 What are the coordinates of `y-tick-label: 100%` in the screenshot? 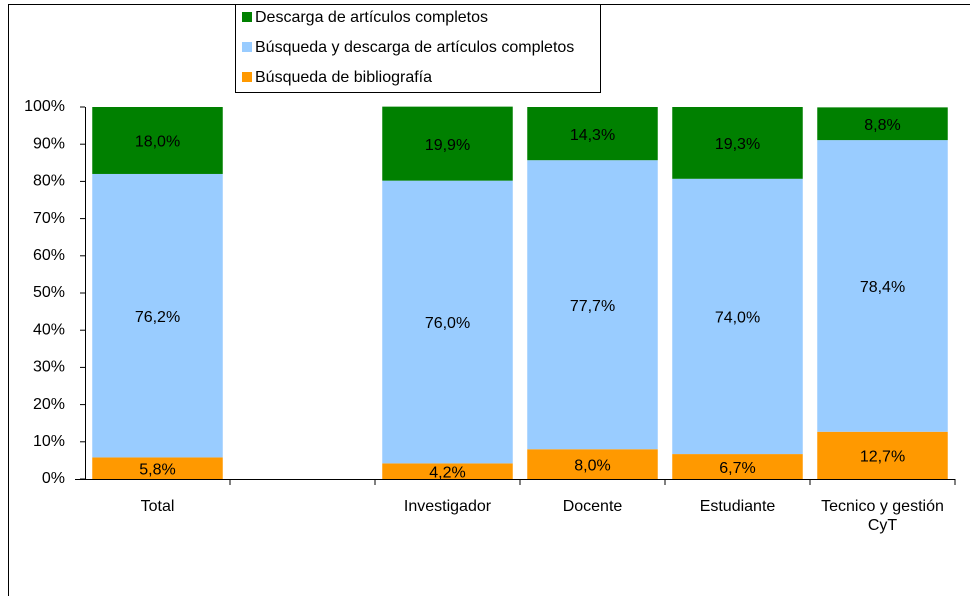 It's located at (44, 106).